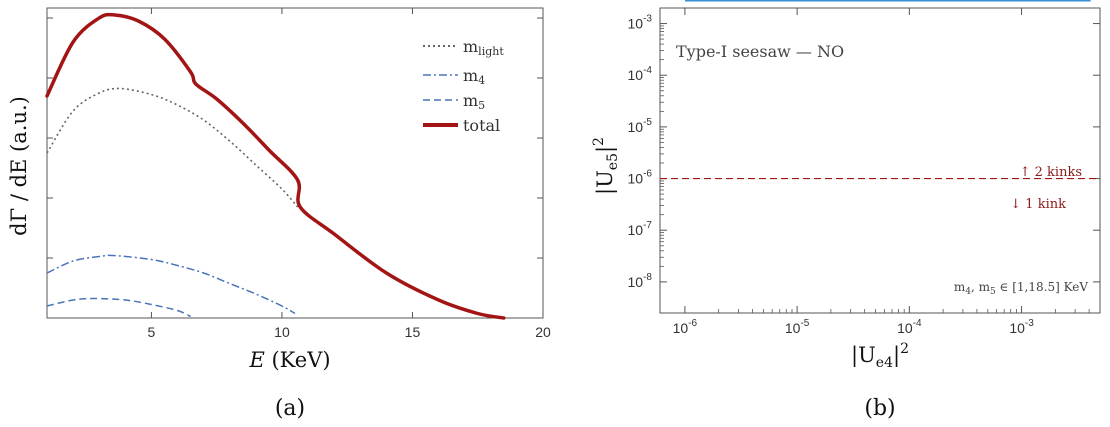 Image resolution: width=1110 pixels, height=427 pixels. What do you see at coordinates (1038, 204) in the screenshot?
I see `kink-below-label: ↓ 1 kink` at bounding box center [1038, 204].